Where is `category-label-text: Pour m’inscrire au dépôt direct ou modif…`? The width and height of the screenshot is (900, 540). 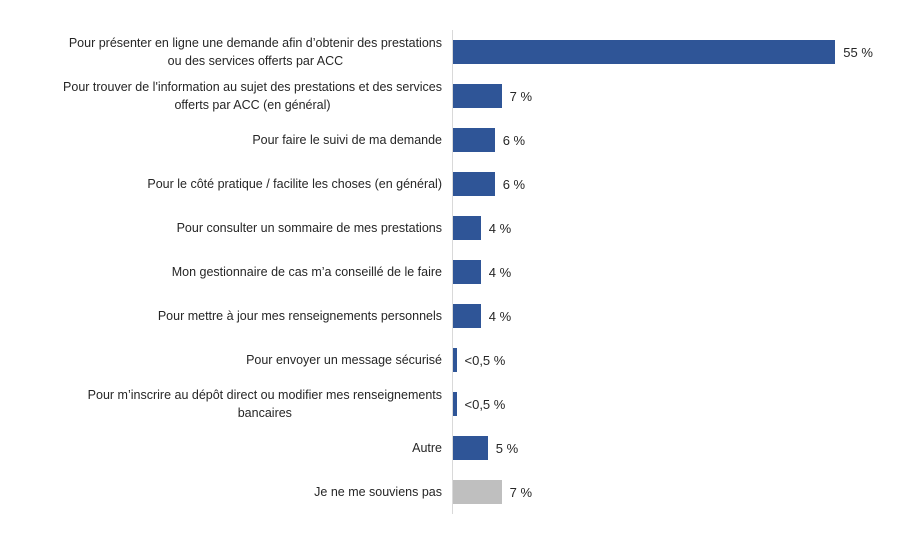
category-label-text: Pour m’inscrire au dépôt direct ou modif… is located at coordinates (264, 403).